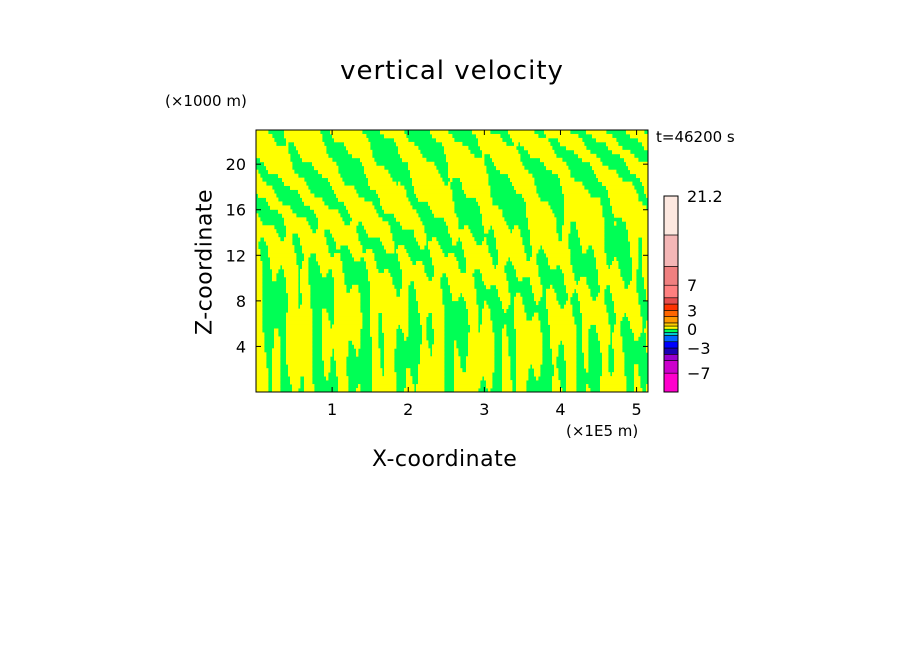 The width and height of the screenshot is (904, 654). What do you see at coordinates (408, 409) in the screenshot?
I see `x-tick-label: 2` at bounding box center [408, 409].